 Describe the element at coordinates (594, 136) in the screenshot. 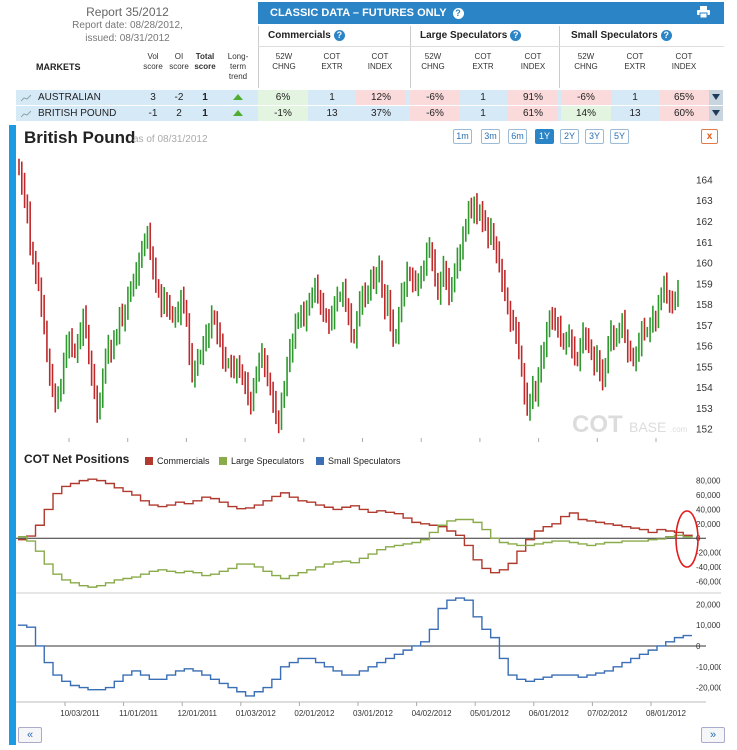

I see `range-button-3y: 3Y` at that location.